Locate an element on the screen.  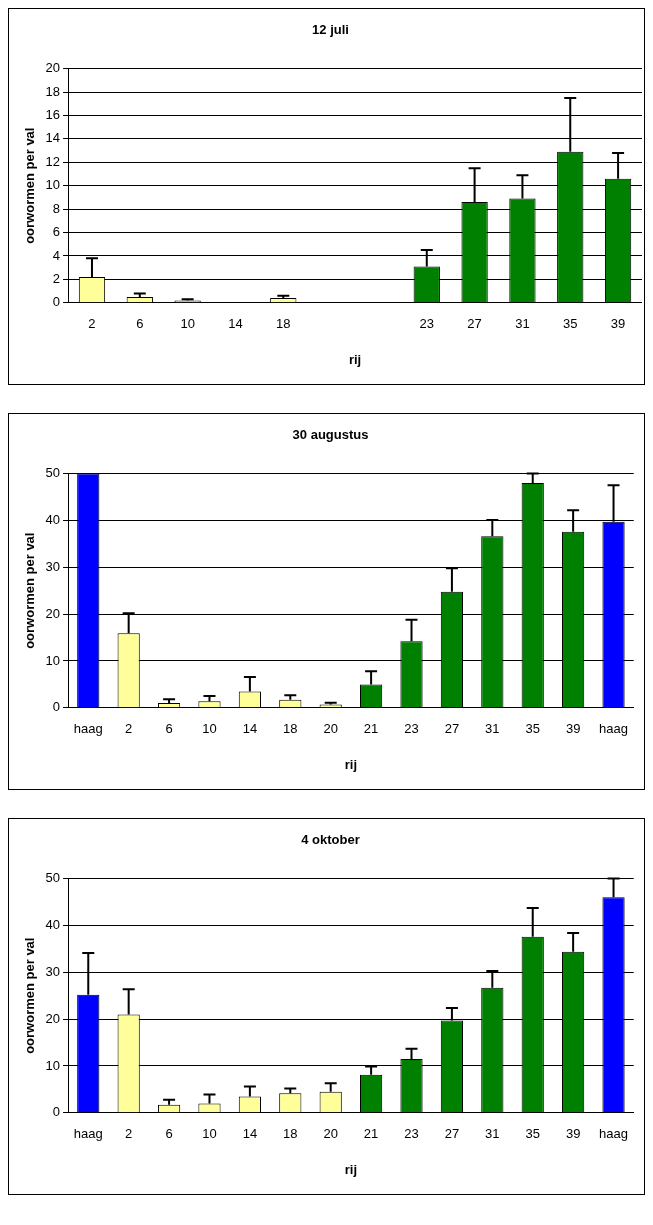
y-tick-label: 8 is located at coordinates (56, 208).